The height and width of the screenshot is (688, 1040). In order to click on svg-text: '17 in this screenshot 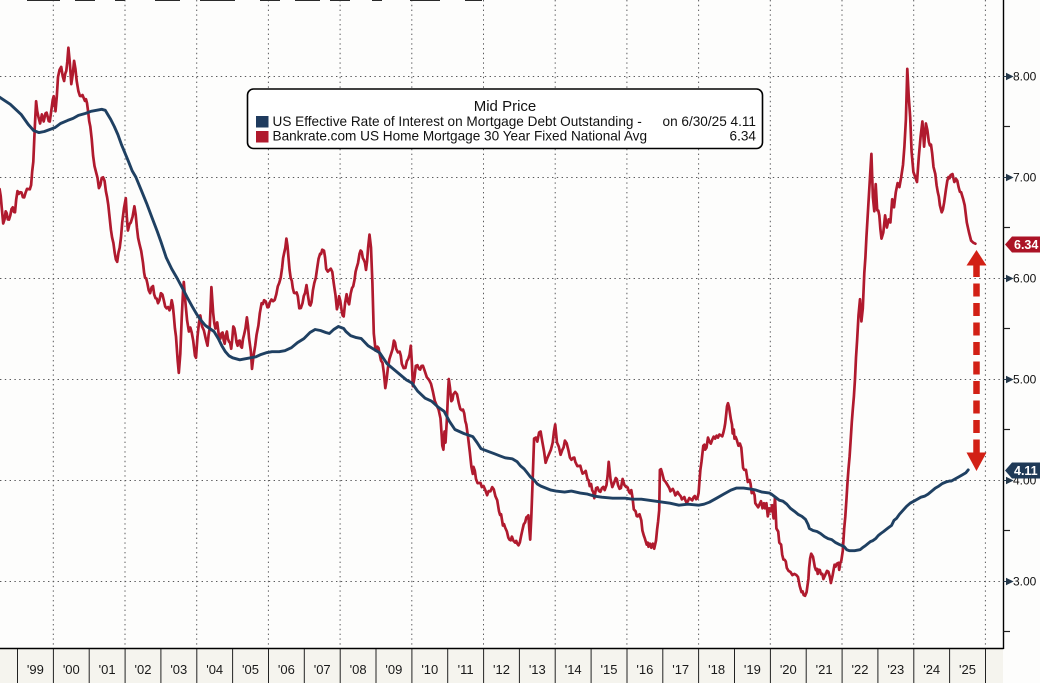, I will do `click(680, 669)`.